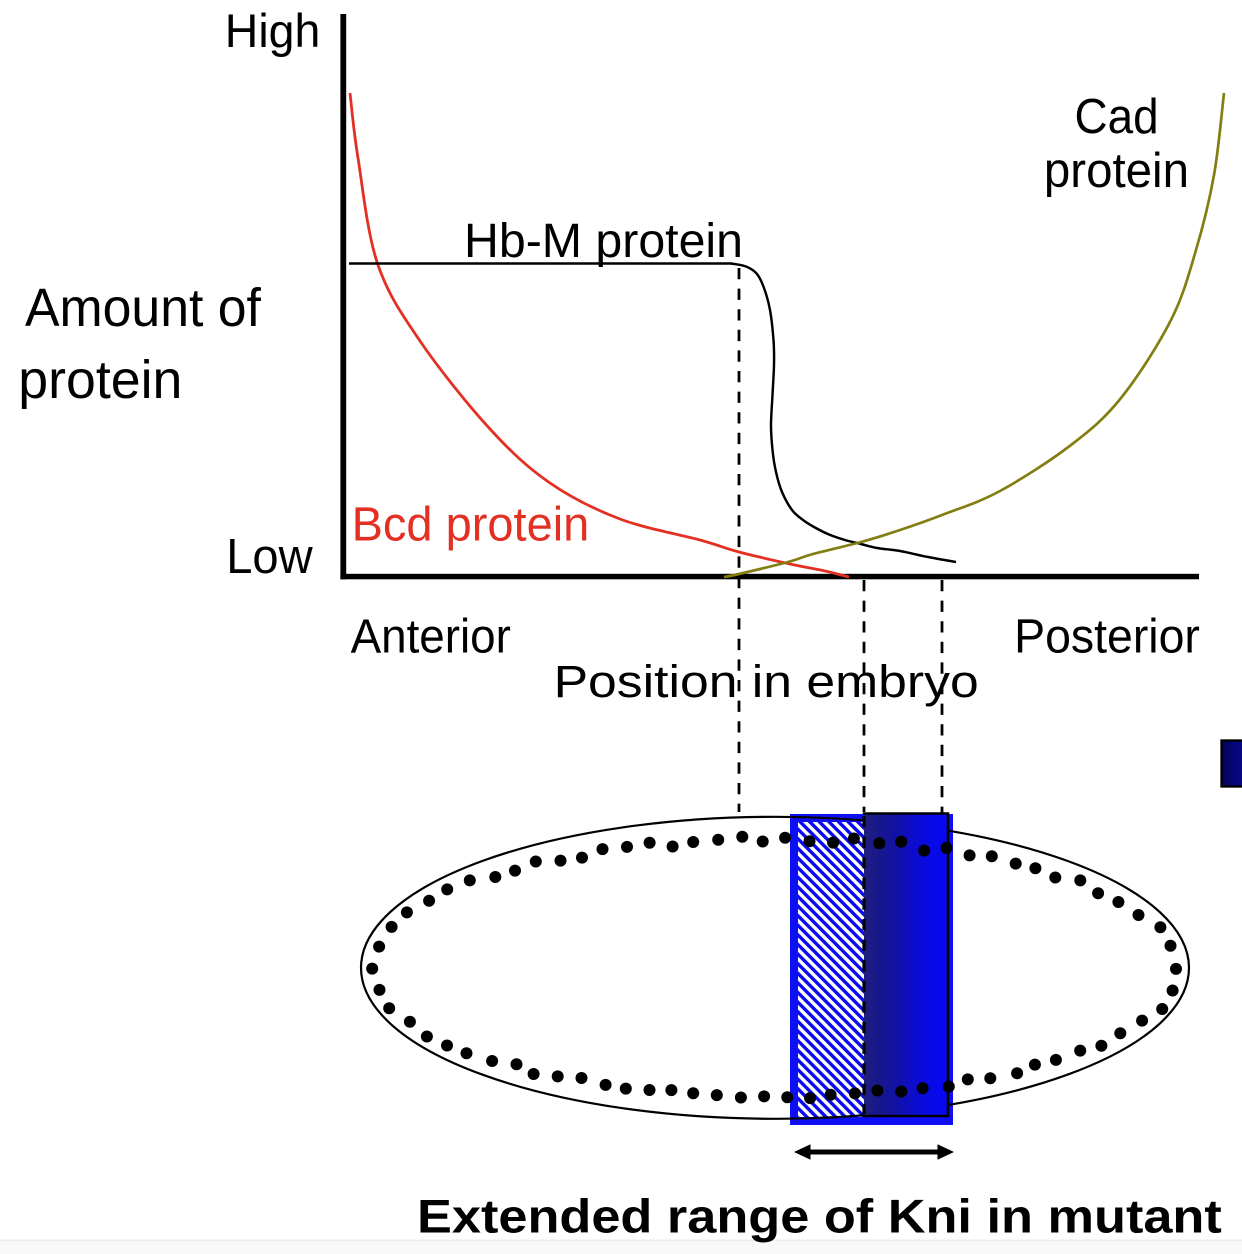 The height and width of the screenshot is (1254, 1242). I want to click on svg-text: Posterior, so click(1107, 636).